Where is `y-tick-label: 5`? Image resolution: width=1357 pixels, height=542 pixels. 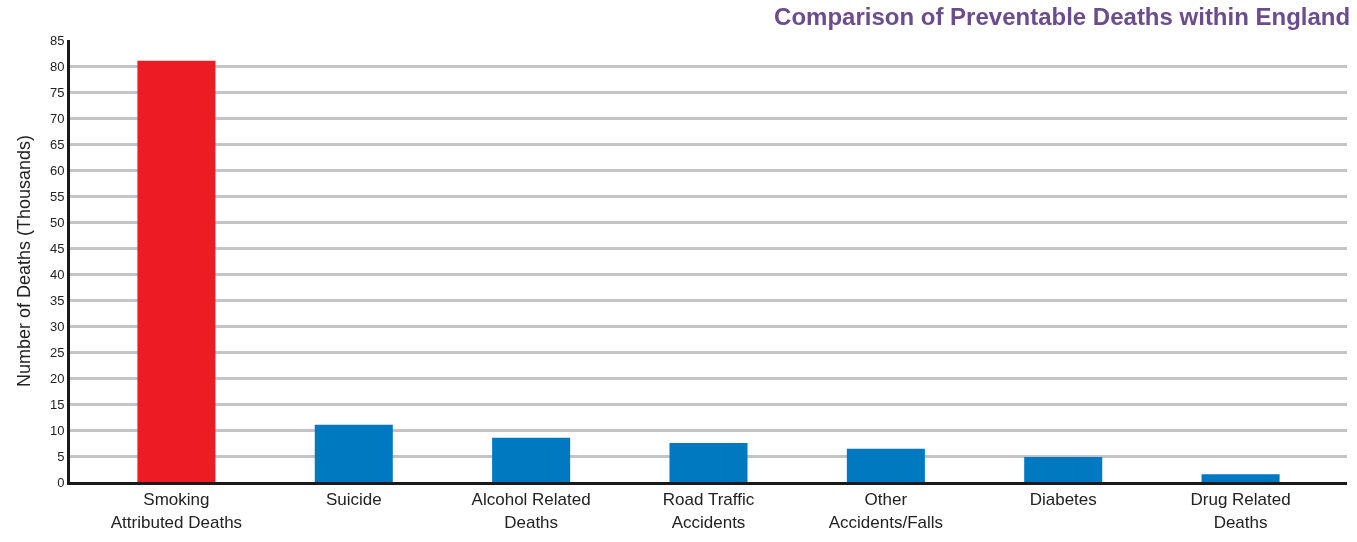 y-tick-label: 5 is located at coordinates (61, 456).